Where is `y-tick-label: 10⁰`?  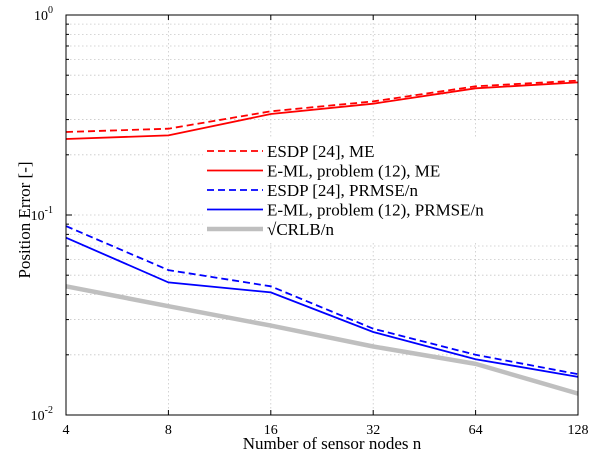 y-tick-label: 10⁰ is located at coordinates (43, 14).